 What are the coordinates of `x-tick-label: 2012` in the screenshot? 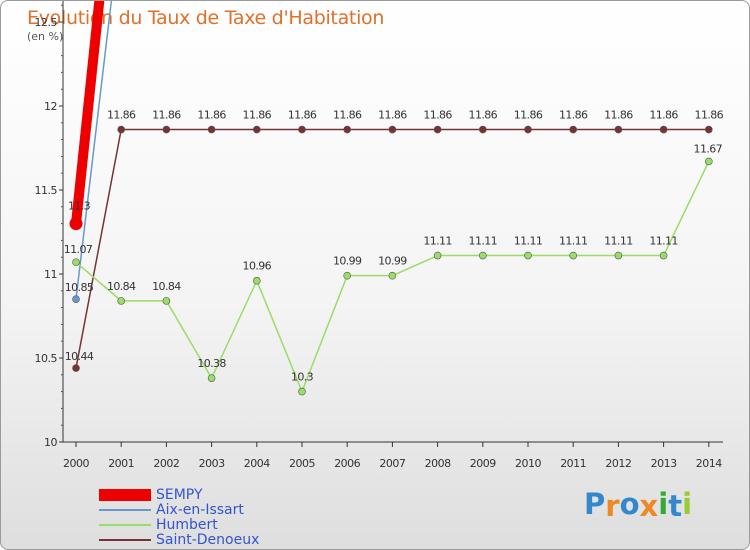 It's located at (618, 463).